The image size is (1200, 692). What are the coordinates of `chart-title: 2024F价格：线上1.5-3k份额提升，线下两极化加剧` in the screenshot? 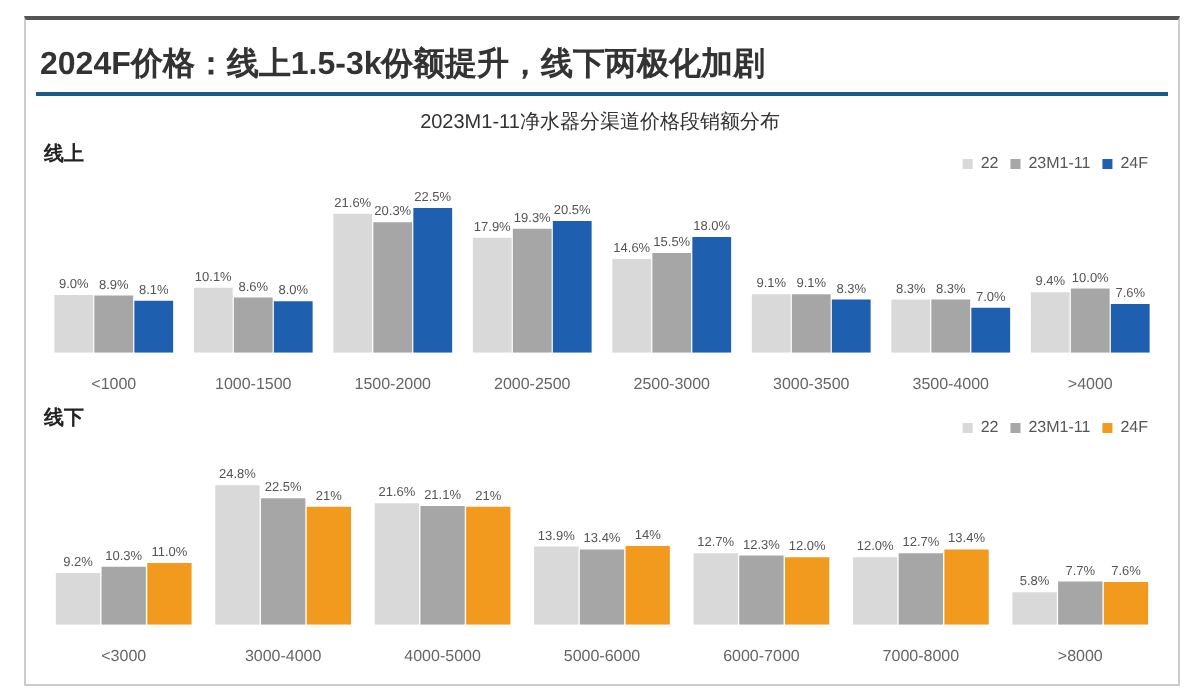 It's located at (403, 65).